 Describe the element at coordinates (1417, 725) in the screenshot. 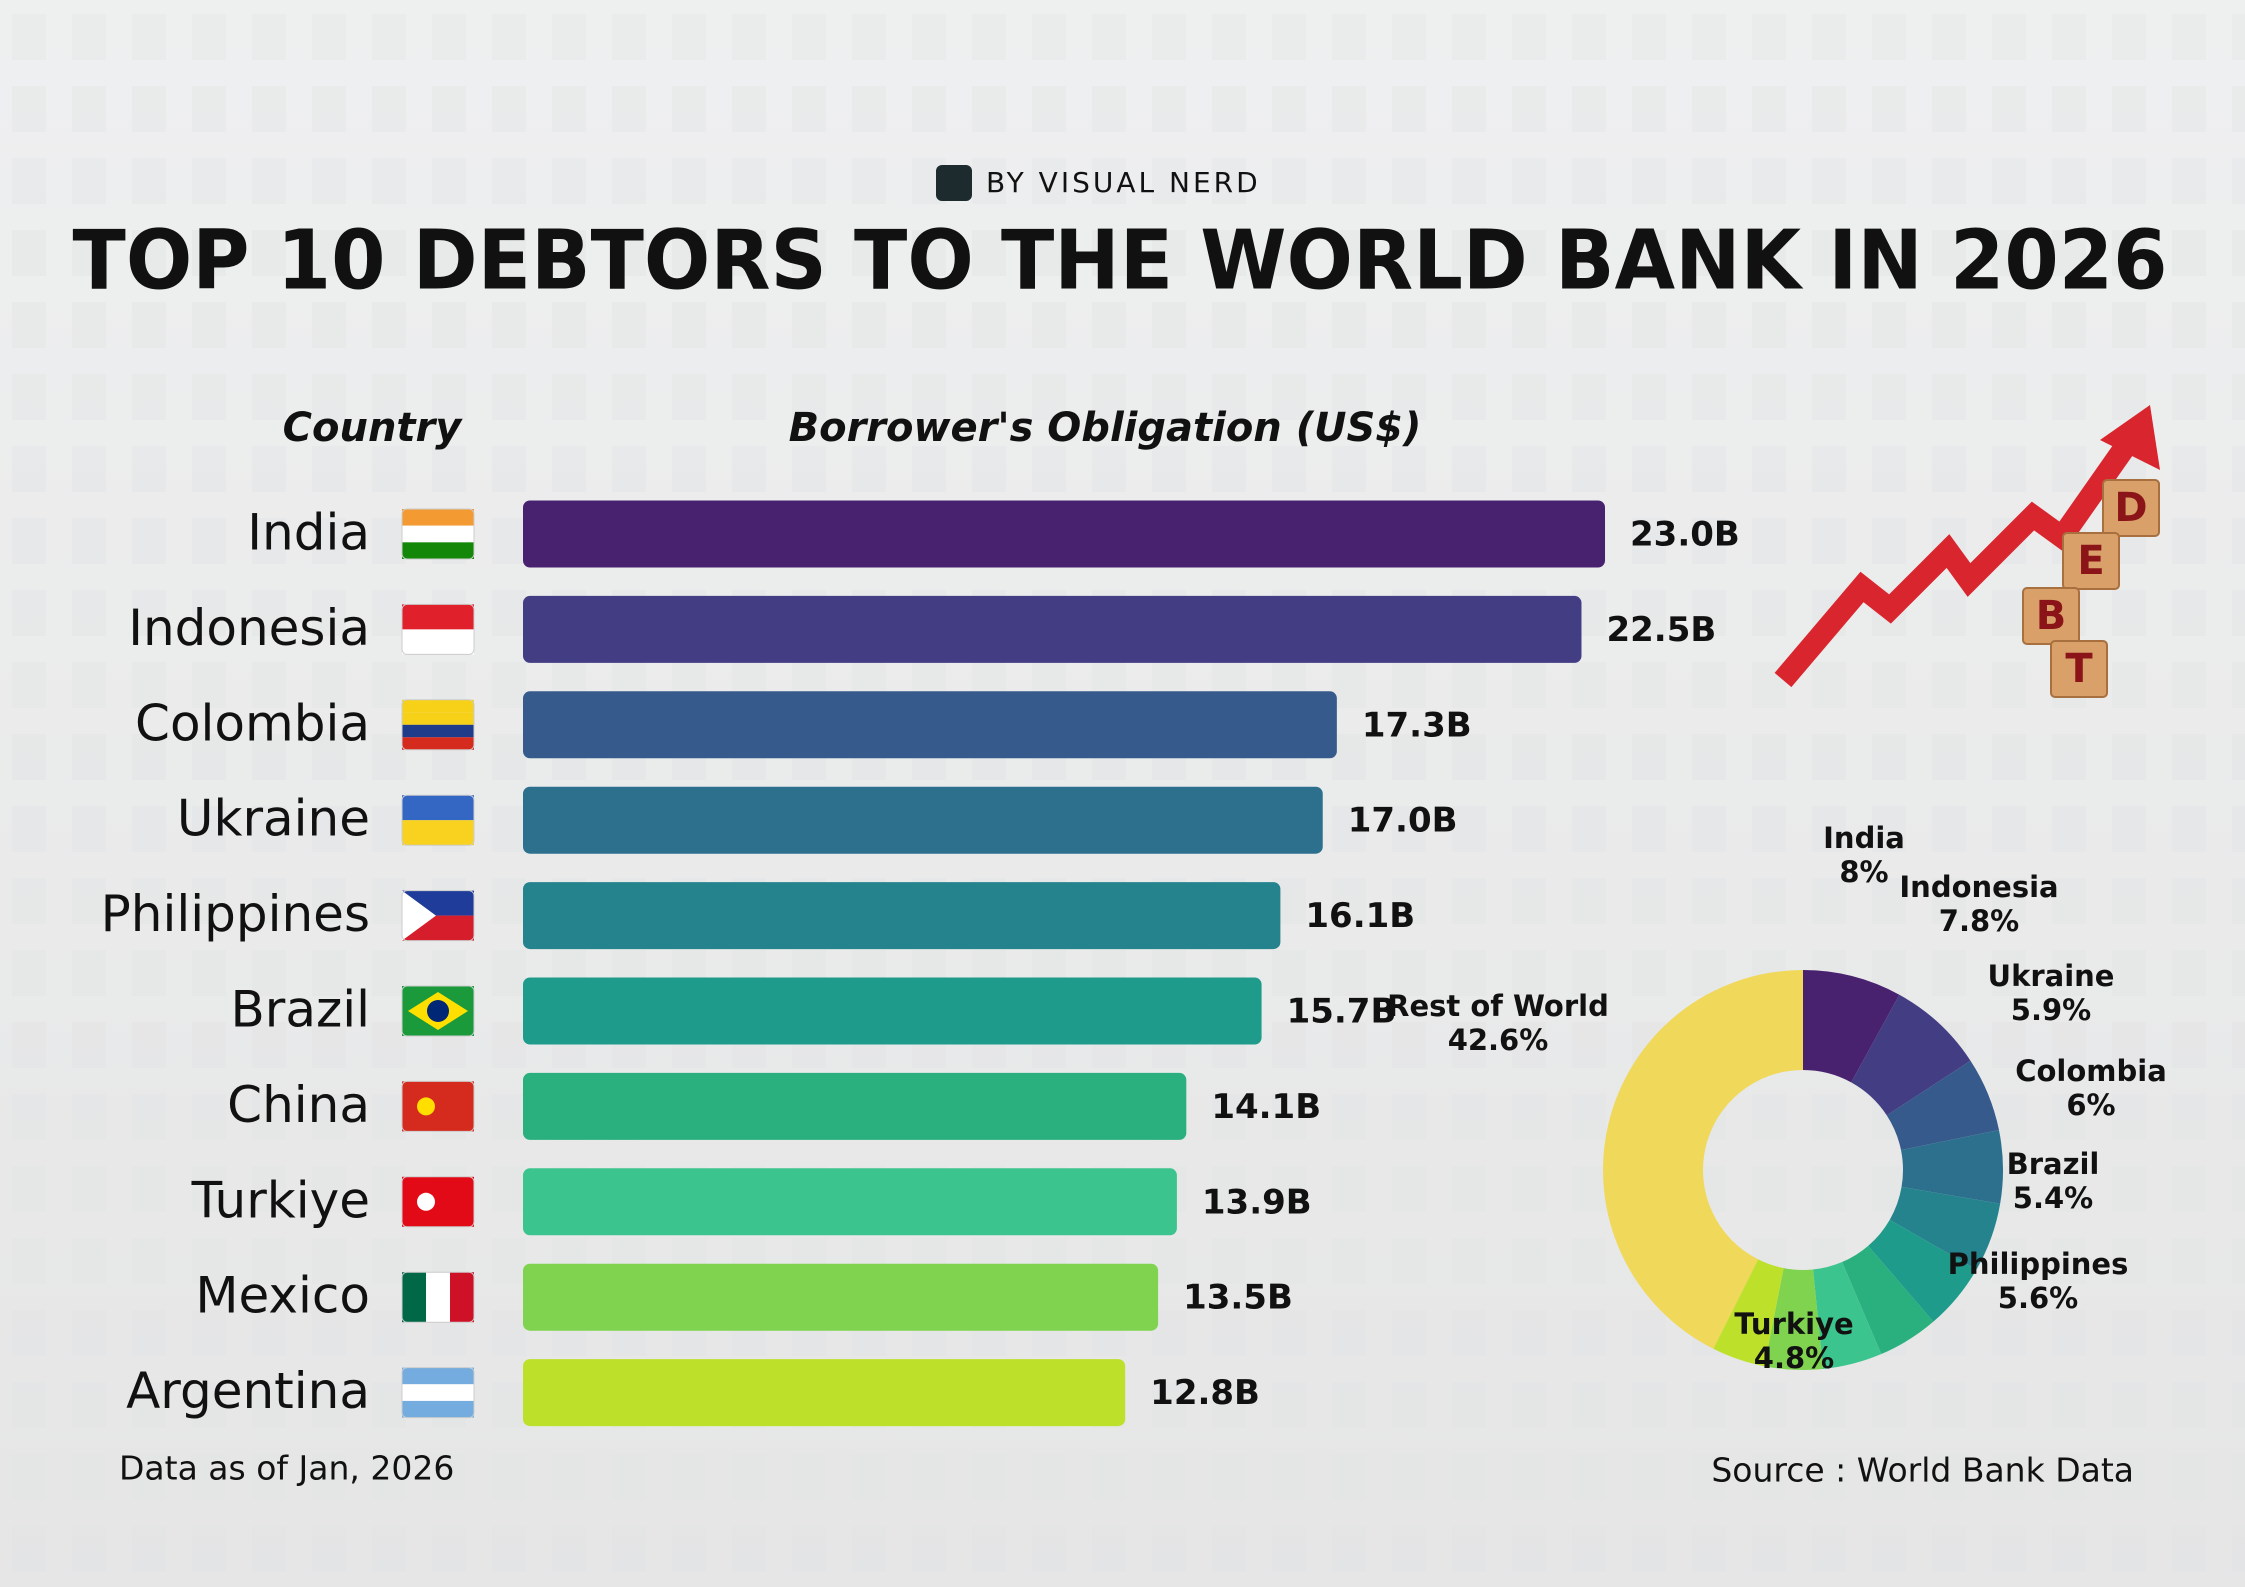

I see `value-label: 17.3B` at that location.